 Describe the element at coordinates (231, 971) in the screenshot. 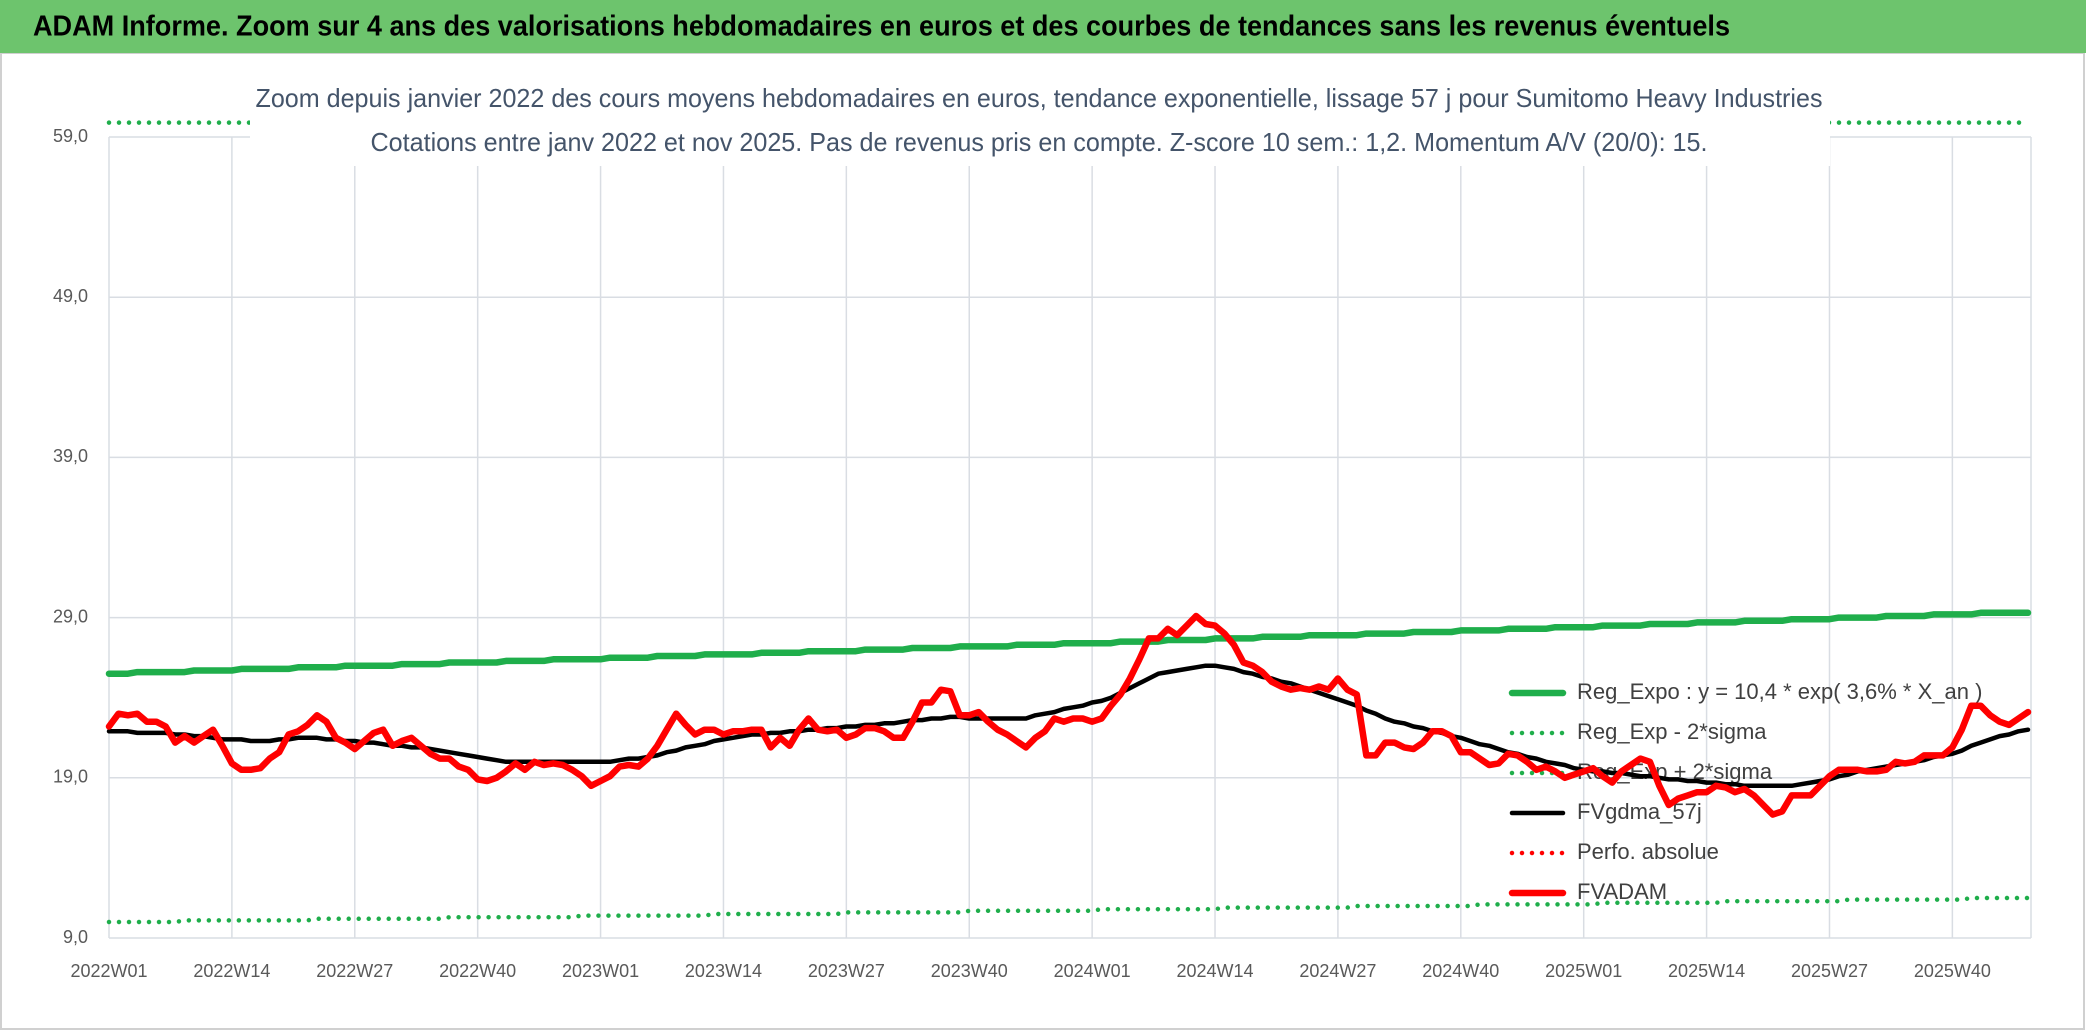

I see `x-tick-label: 2022W14` at that location.